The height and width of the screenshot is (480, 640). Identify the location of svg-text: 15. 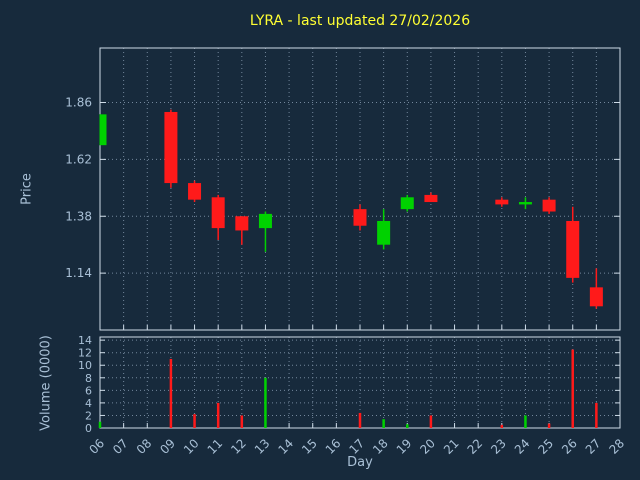
(309, 446).